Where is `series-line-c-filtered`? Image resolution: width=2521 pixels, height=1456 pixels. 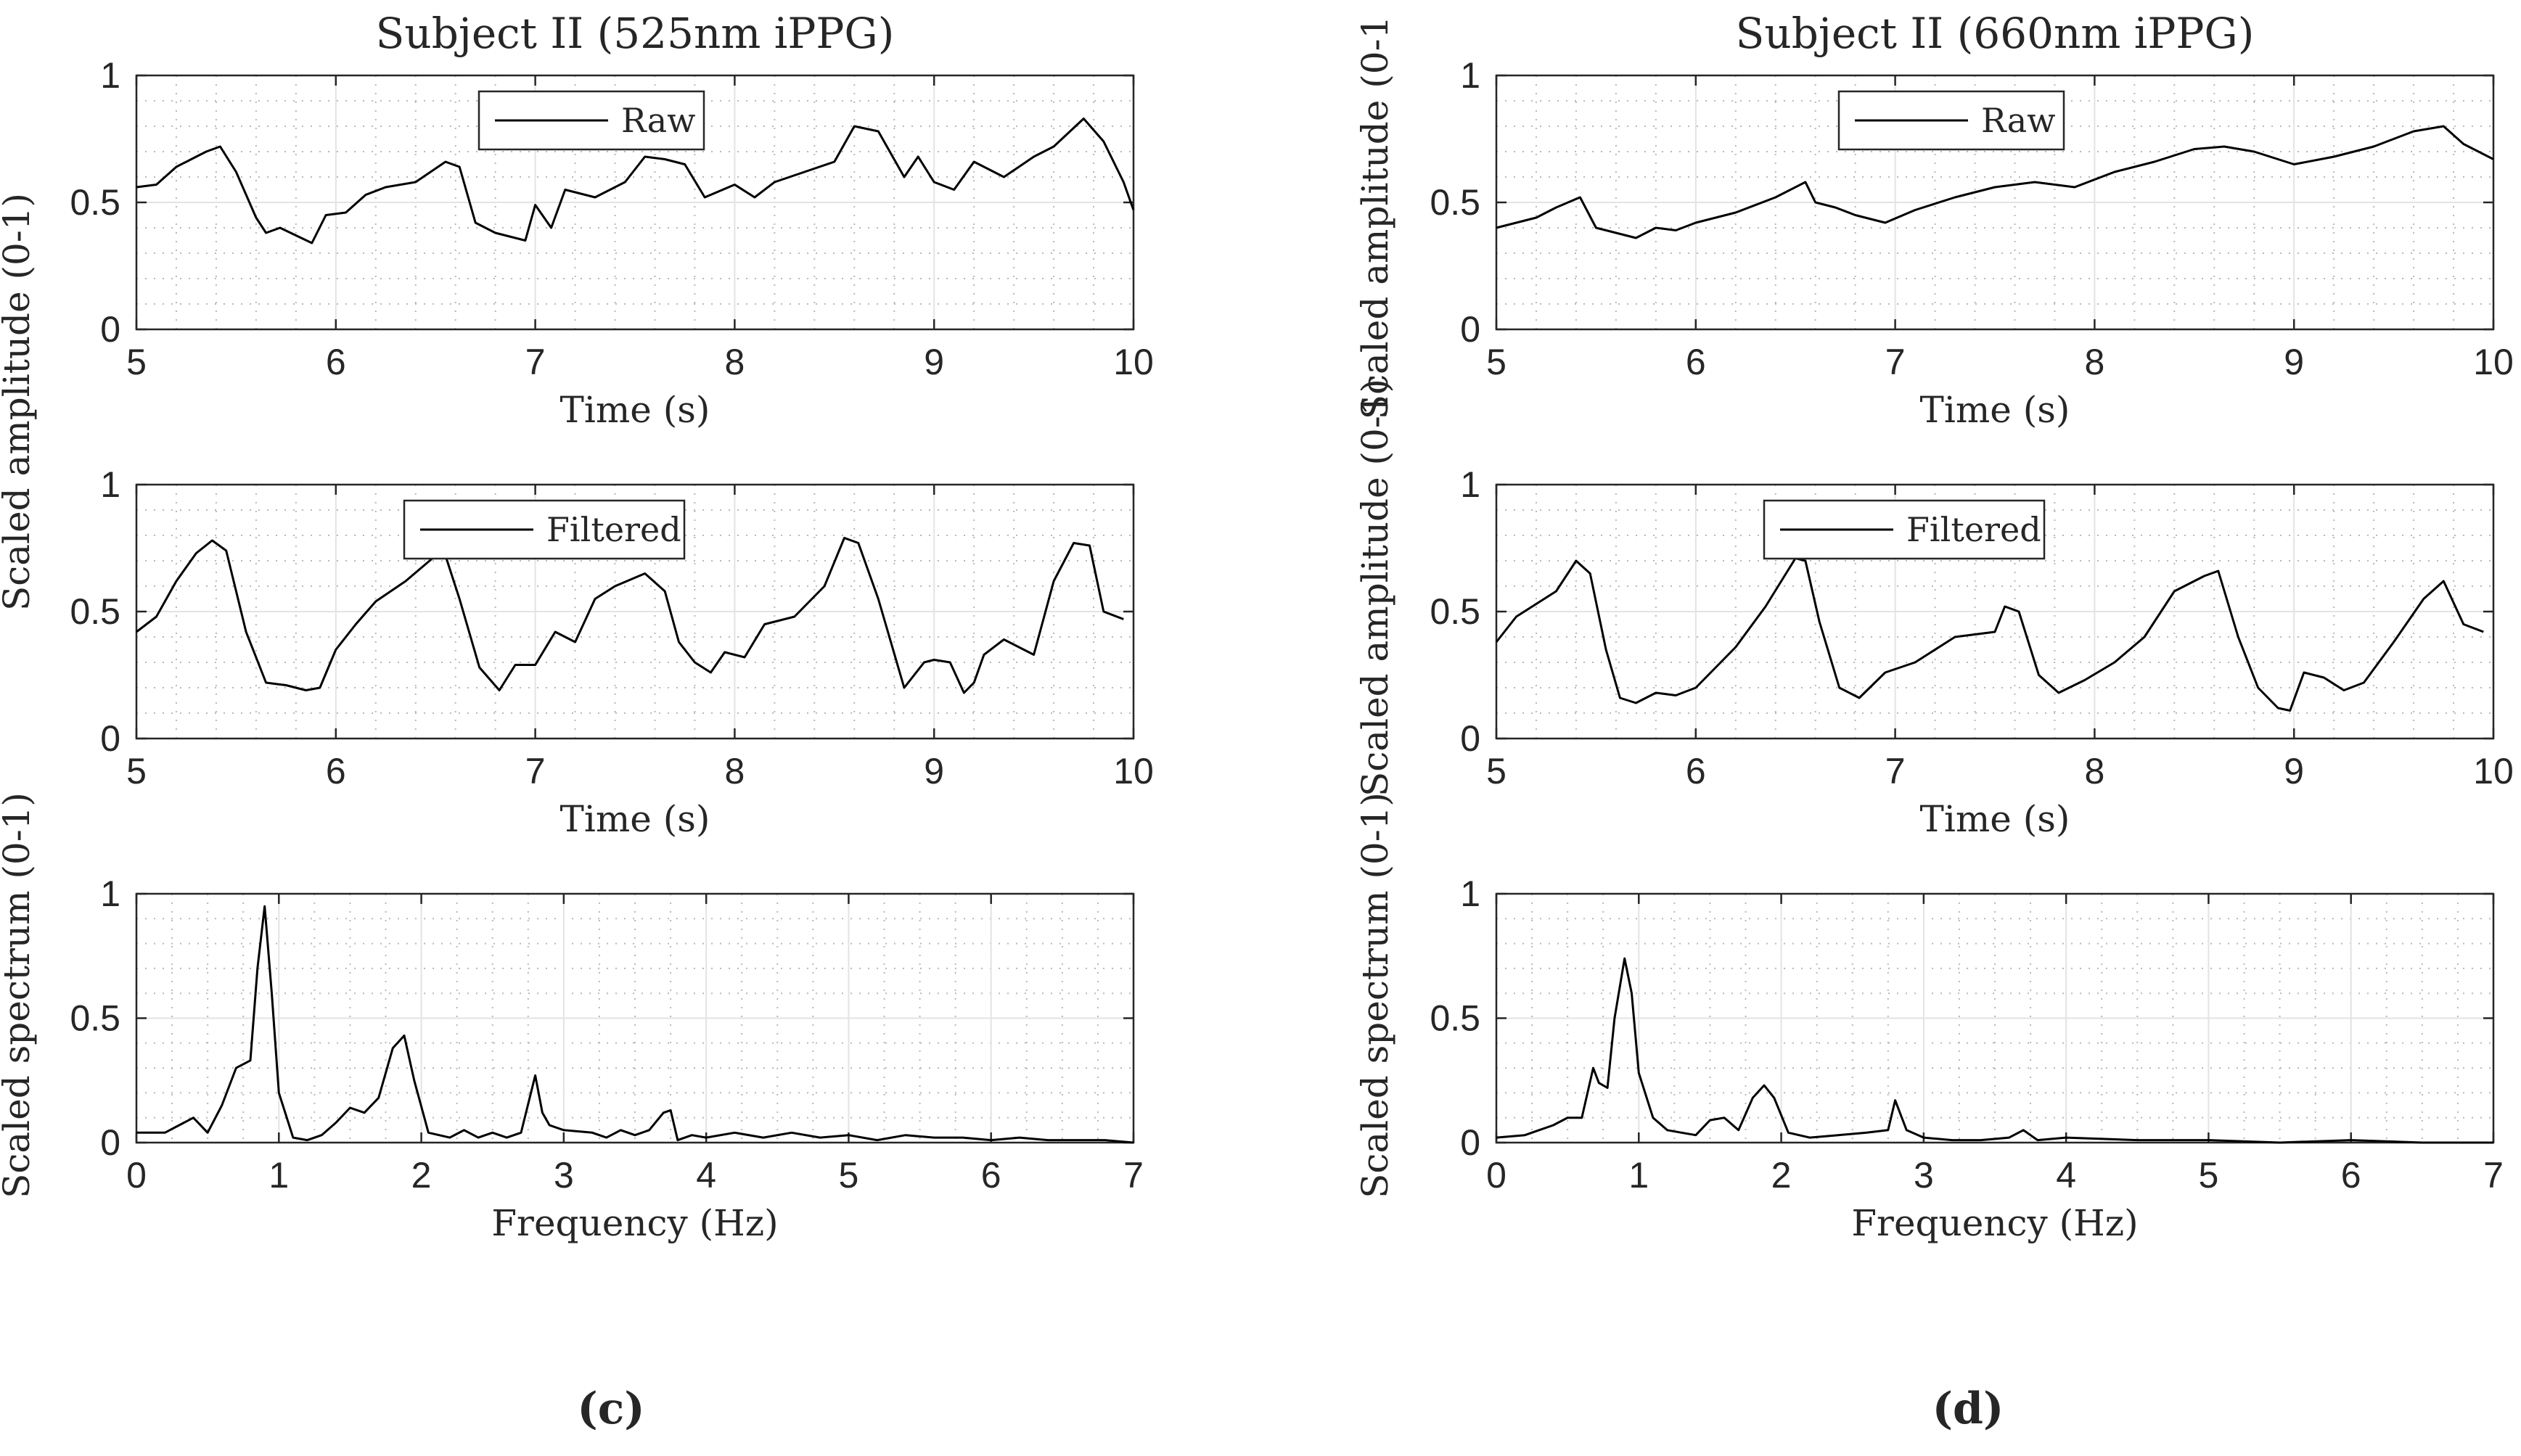 series-line-c-filtered is located at coordinates (630, 615).